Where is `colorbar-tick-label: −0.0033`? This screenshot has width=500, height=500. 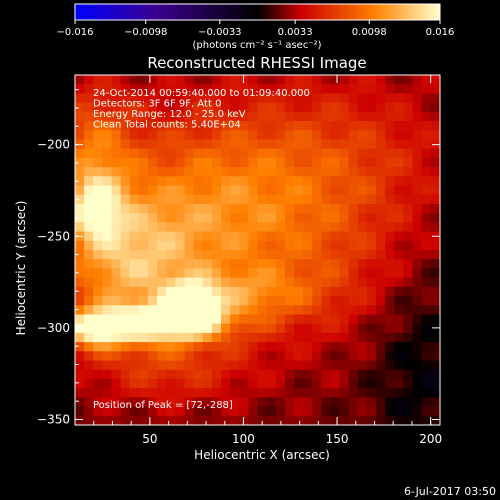 colorbar-tick-label: −0.0033 is located at coordinates (219, 32).